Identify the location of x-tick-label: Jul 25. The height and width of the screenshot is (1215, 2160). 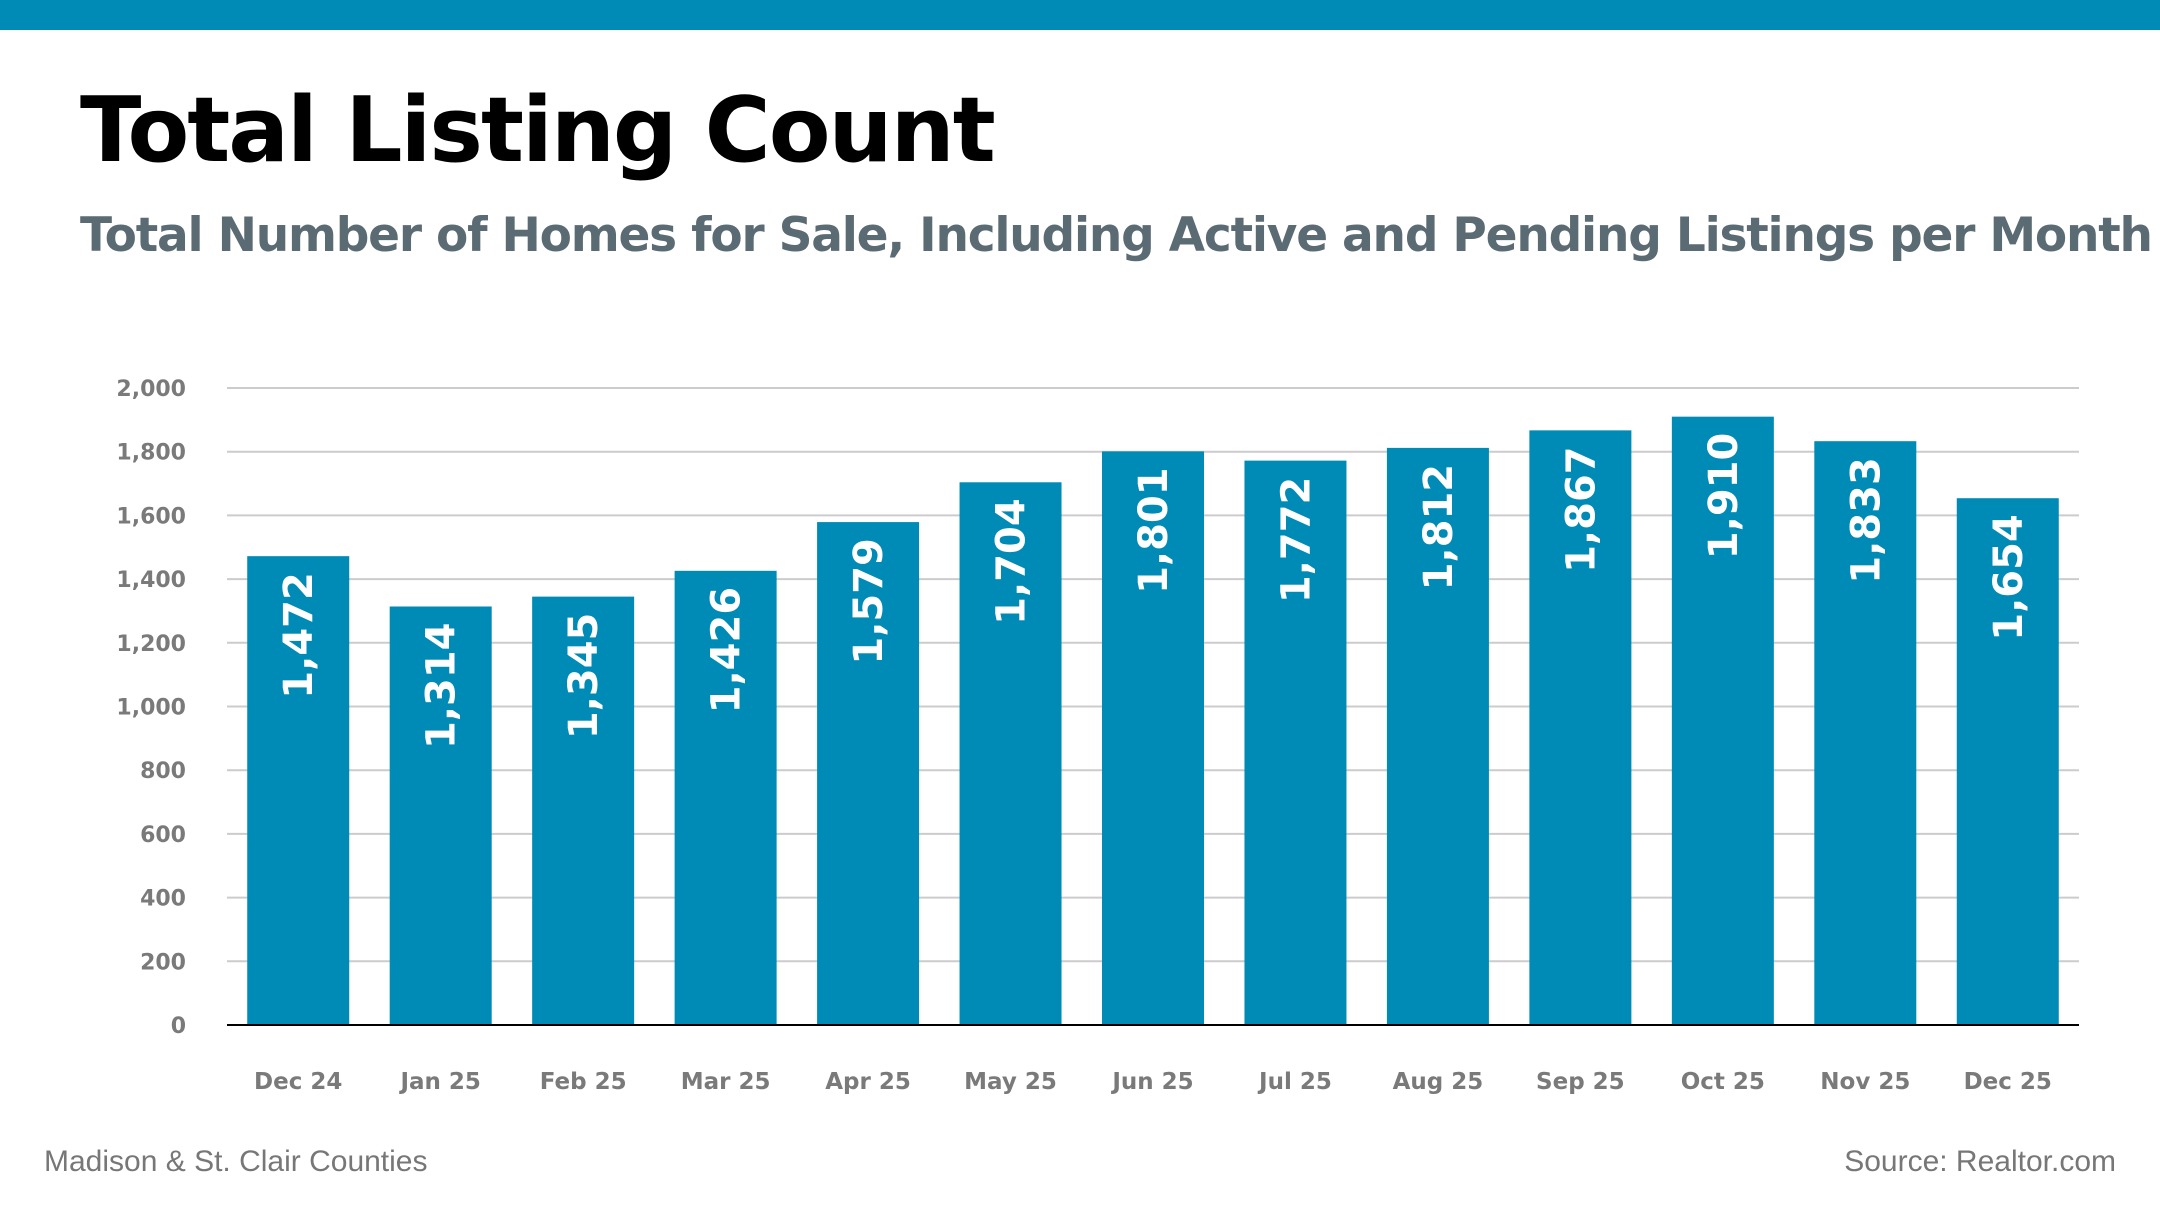
(1294, 1082).